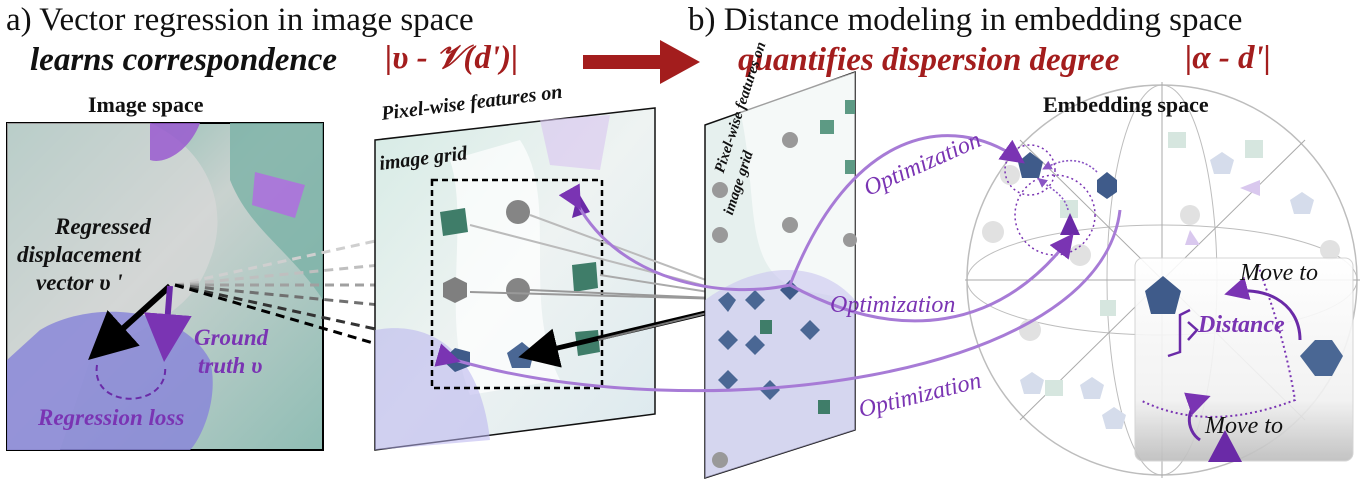 The height and width of the screenshot is (492, 1368). Describe the element at coordinates (1244, 426) in the screenshot. I see `move-to-label-2: Move to` at that location.